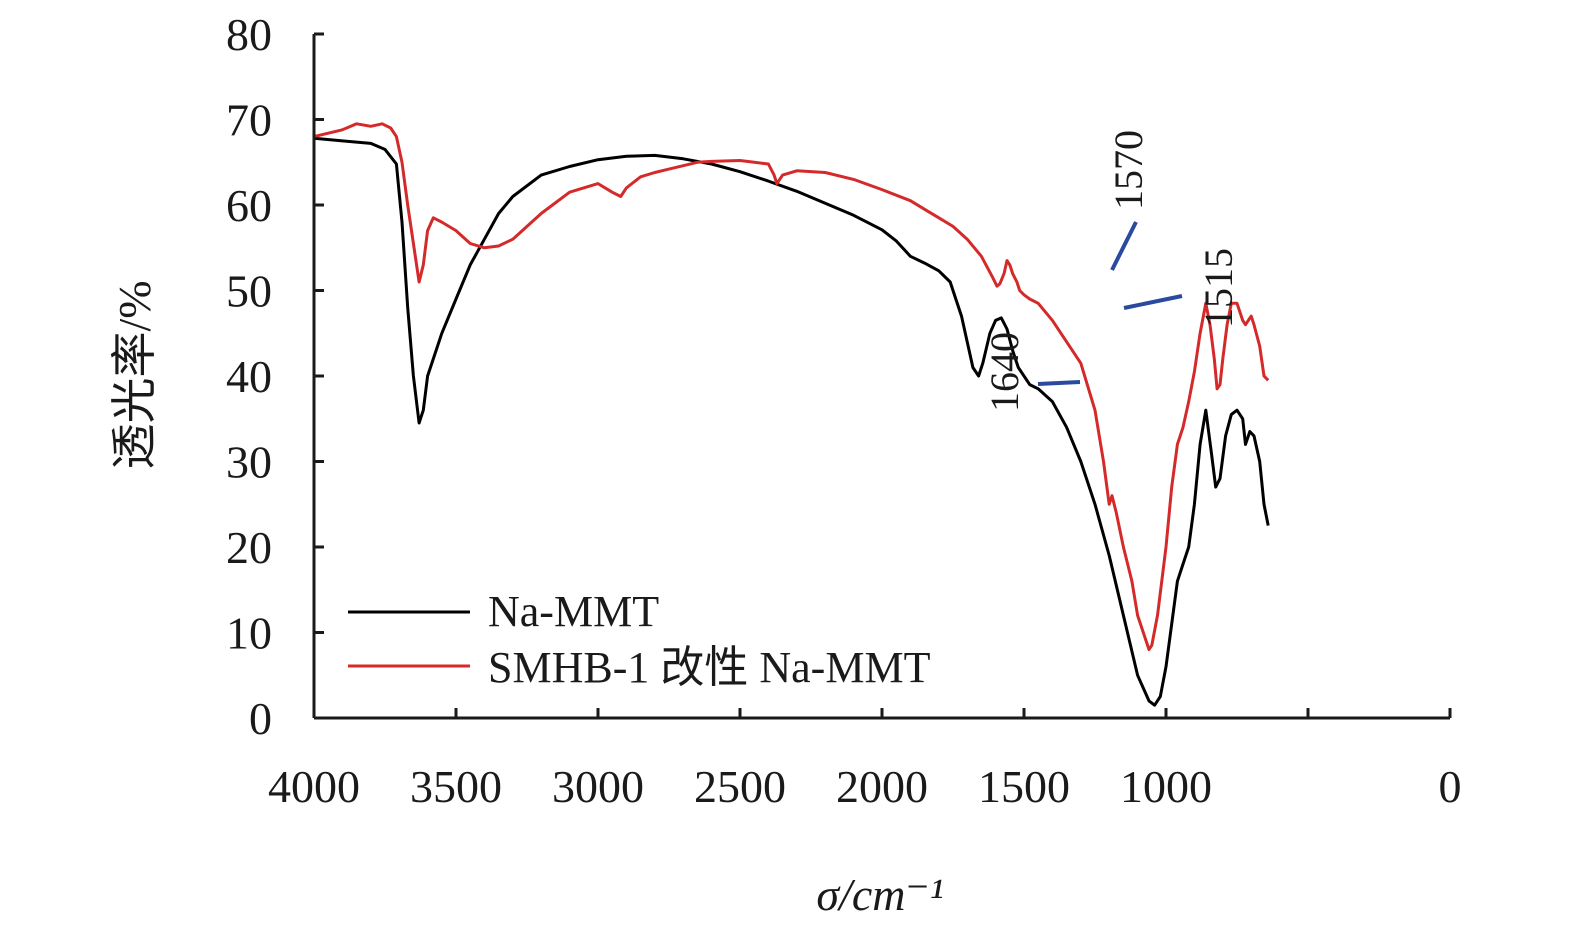  Describe the element at coordinates (882, 786) in the screenshot. I see `x-tick-label: 2000` at that location.